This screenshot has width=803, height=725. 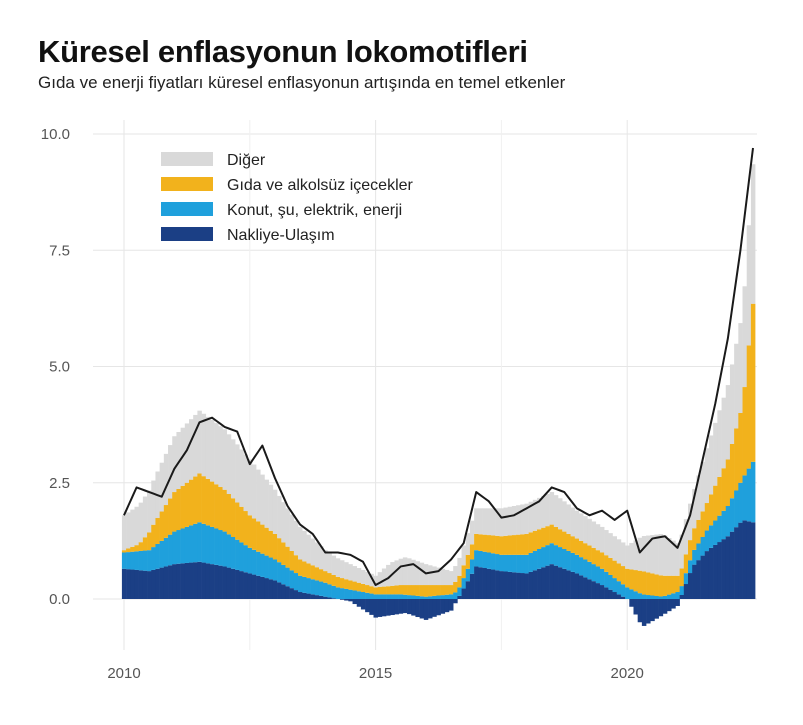 I want to click on legend-label-food: Gıda ve alkolsüz içecekler, so click(x=320, y=185).